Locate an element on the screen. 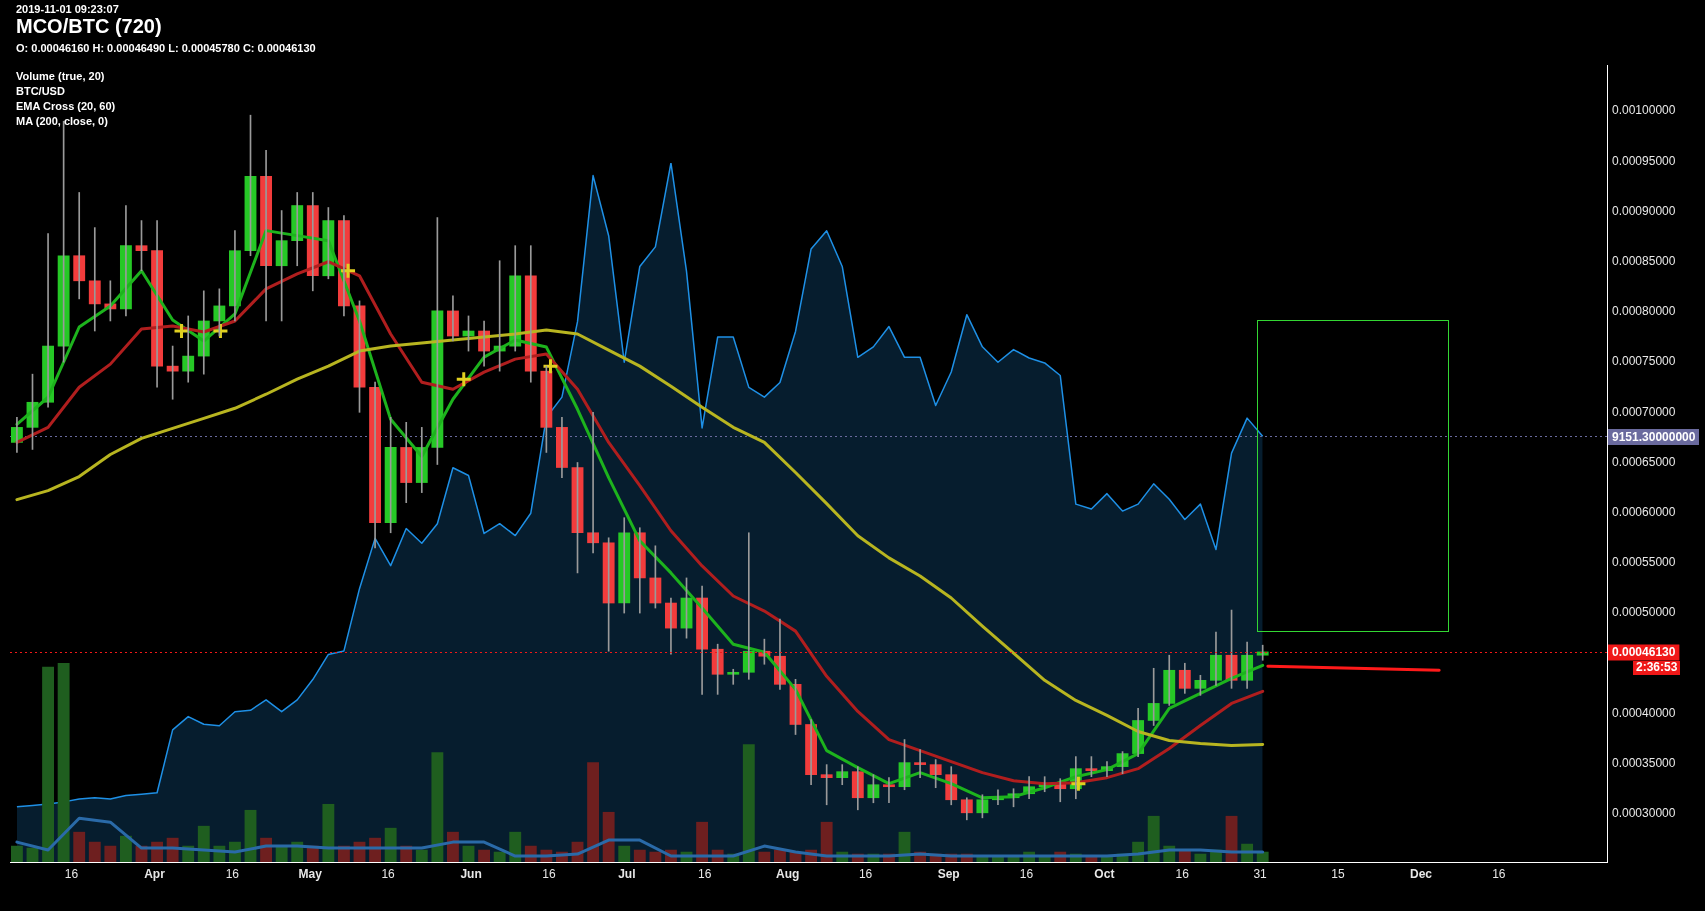 The width and height of the screenshot is (1705, 911). text: 9151.30000000 is located at coordinates (1654, 437).